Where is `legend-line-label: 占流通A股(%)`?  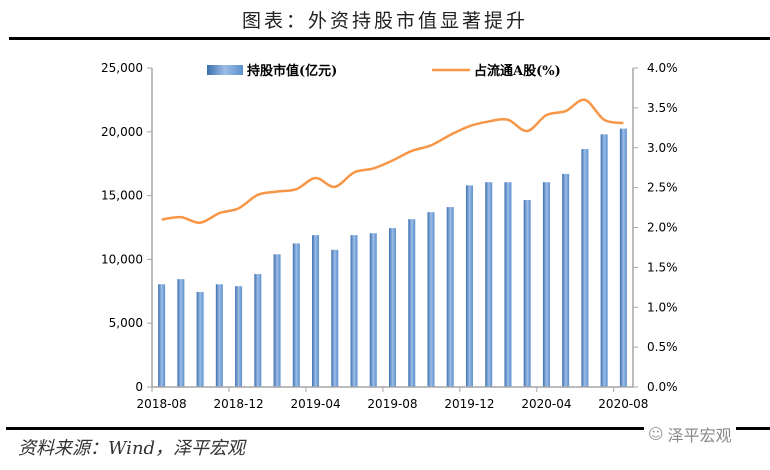
legend-line-label: 占流通A股(%) is located at coordinates (517, 71).